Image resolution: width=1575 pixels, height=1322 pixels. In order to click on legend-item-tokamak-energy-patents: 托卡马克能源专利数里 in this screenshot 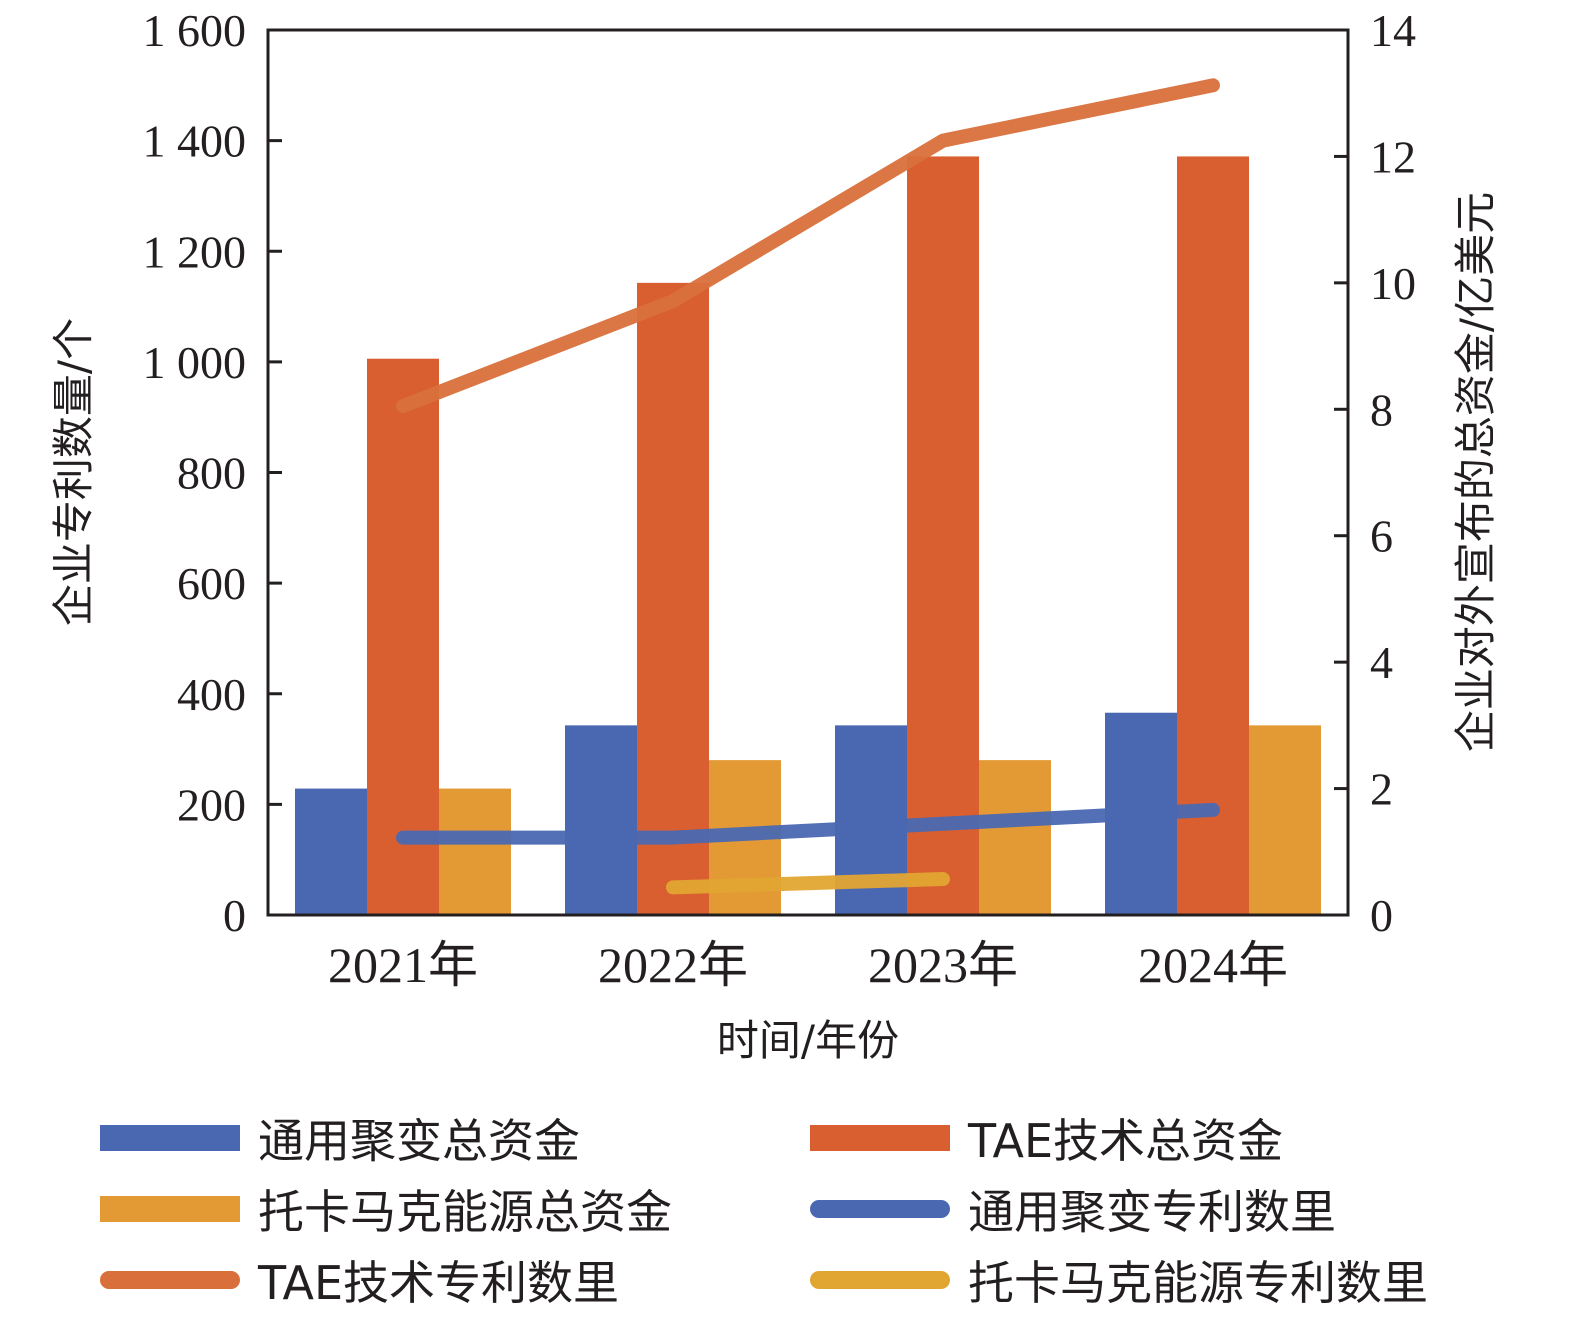, I will do `click(1119, 1280)`.